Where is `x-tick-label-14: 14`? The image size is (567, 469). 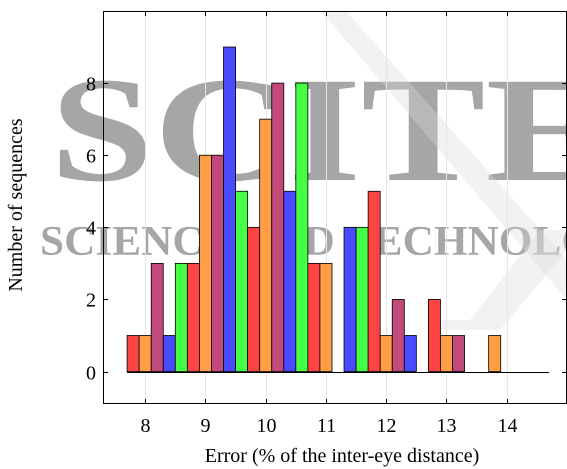 x-tick-label-14: 14 is located at coordinates (508, 426).